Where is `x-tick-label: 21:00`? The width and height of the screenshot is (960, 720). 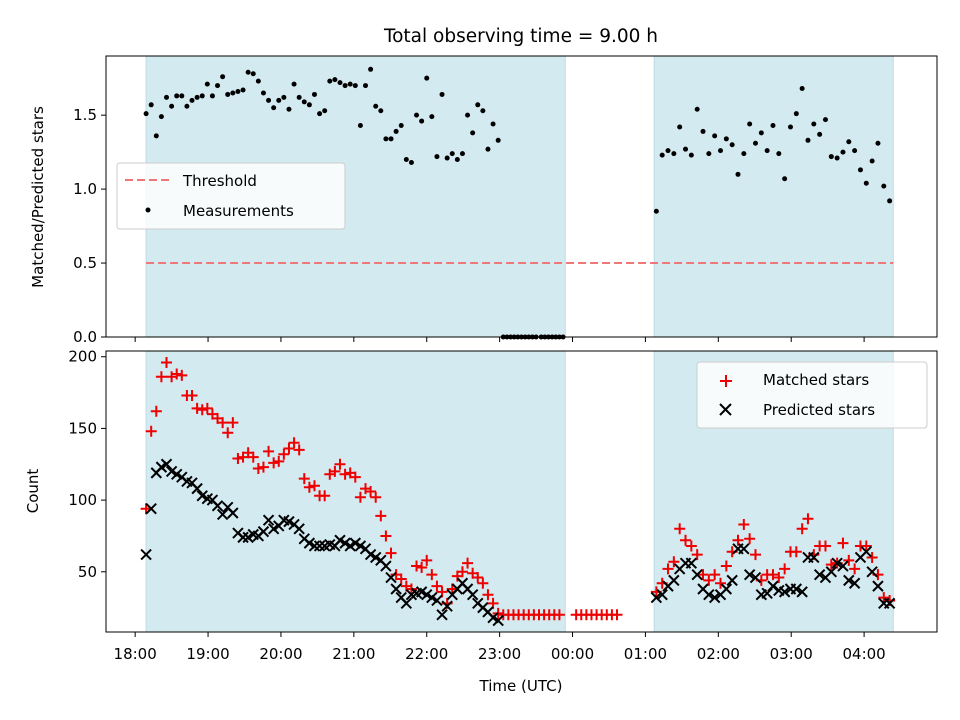
x-tick-label: 21:00 is located at coordinates (353, 654).